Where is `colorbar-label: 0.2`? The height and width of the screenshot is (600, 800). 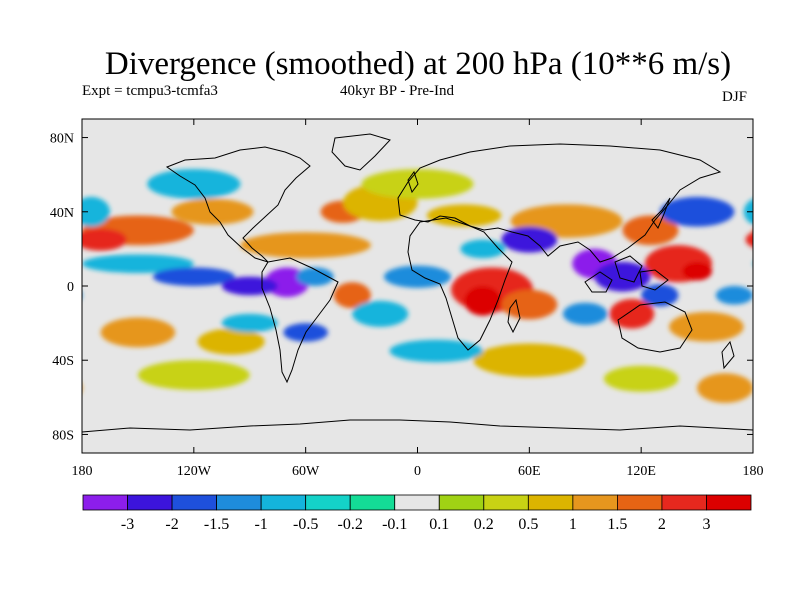 colorbar-label: 0.2 is located at coordinates (484, 524).